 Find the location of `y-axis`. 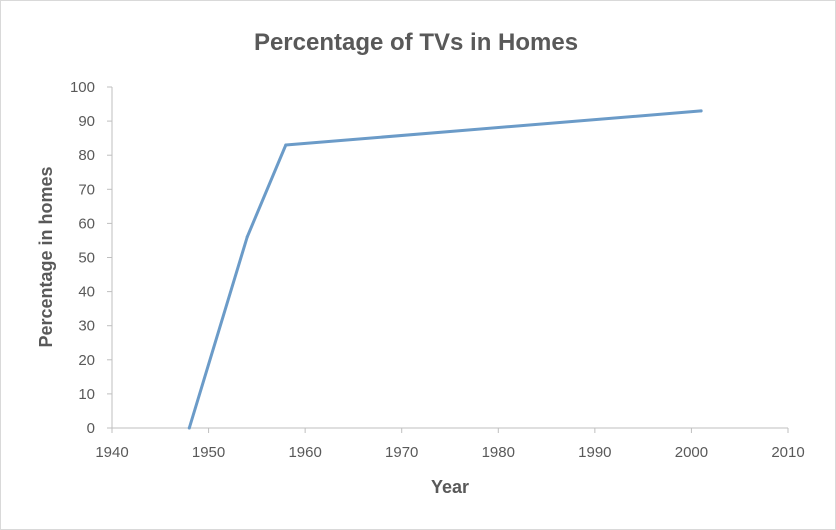

y-axis is located at coordinates (110, 257).